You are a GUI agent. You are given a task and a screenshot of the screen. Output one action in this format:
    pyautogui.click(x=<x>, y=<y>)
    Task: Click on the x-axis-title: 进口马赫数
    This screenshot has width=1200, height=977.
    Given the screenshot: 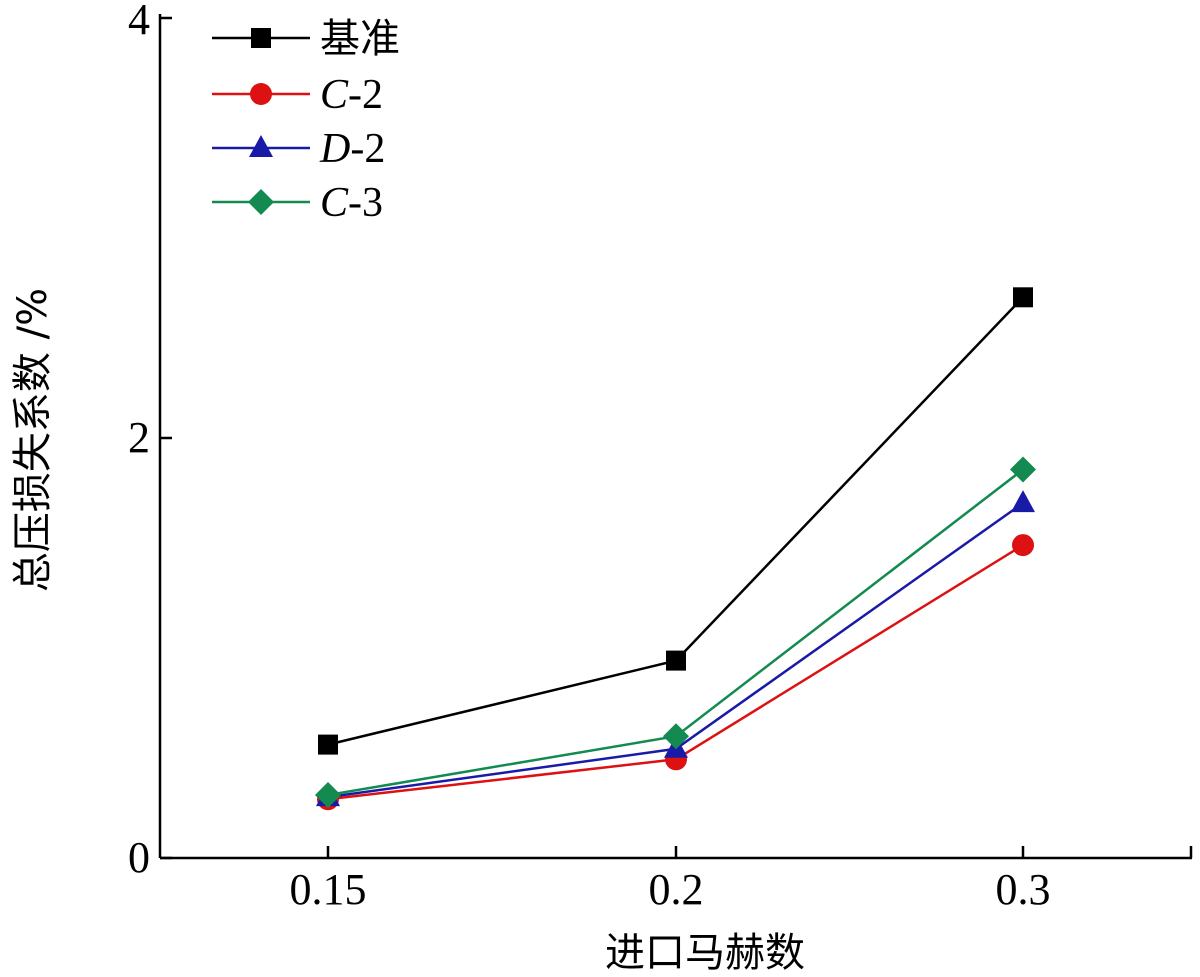 What is the action you would take?
    pyautogui.click(x=705, y=953)
    